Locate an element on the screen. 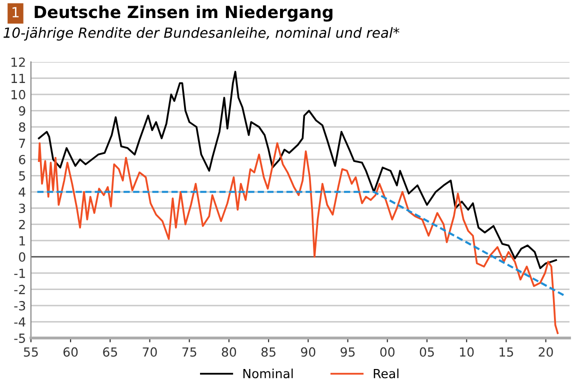  y-tick-label: 9 is located at coordinates (22, 111).